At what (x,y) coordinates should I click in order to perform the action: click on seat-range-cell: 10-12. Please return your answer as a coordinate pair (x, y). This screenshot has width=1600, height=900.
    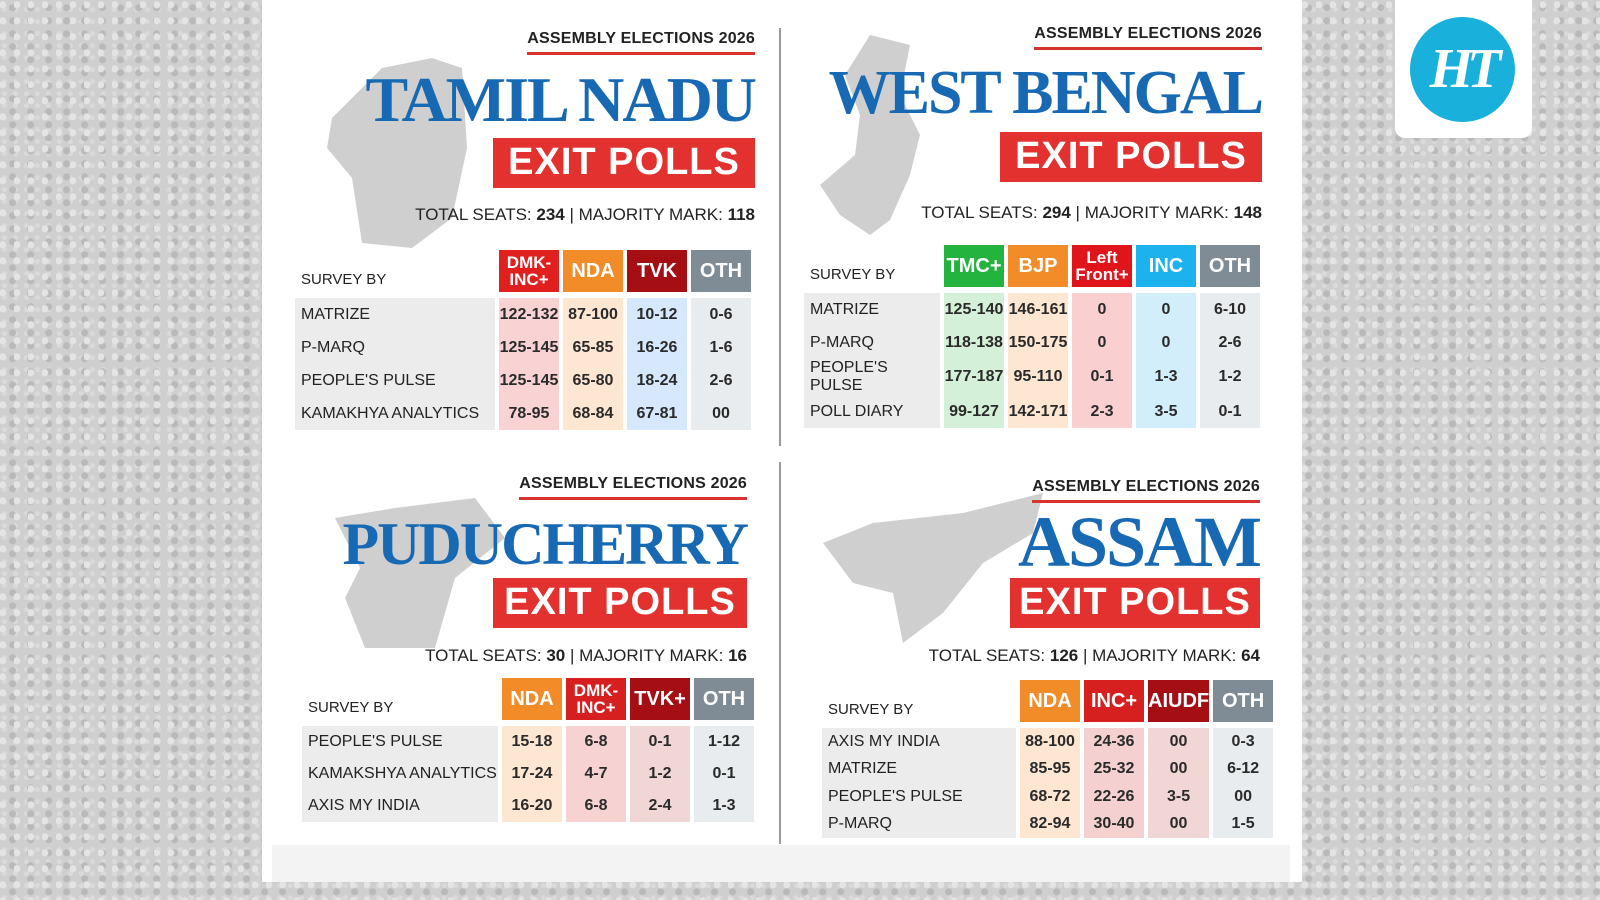
    Looking at the image, I should click on (657, 314).